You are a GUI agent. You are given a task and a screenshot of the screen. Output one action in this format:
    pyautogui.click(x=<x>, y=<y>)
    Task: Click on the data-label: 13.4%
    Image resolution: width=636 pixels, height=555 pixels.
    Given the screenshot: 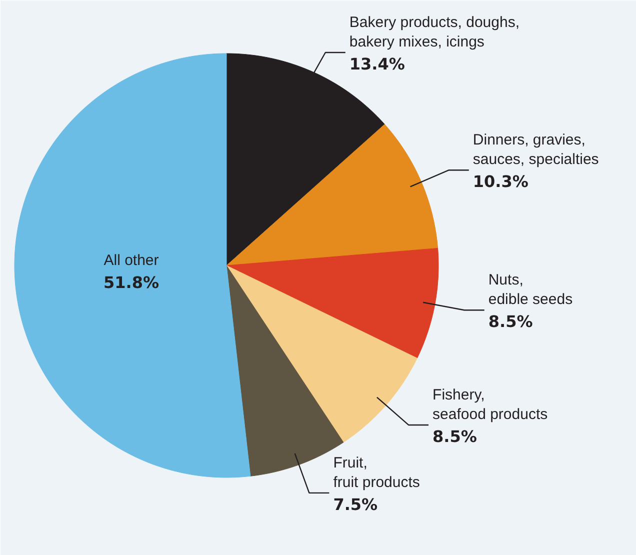 What is the action you would take?
    pyautogui.click(x=377, y=64)
    